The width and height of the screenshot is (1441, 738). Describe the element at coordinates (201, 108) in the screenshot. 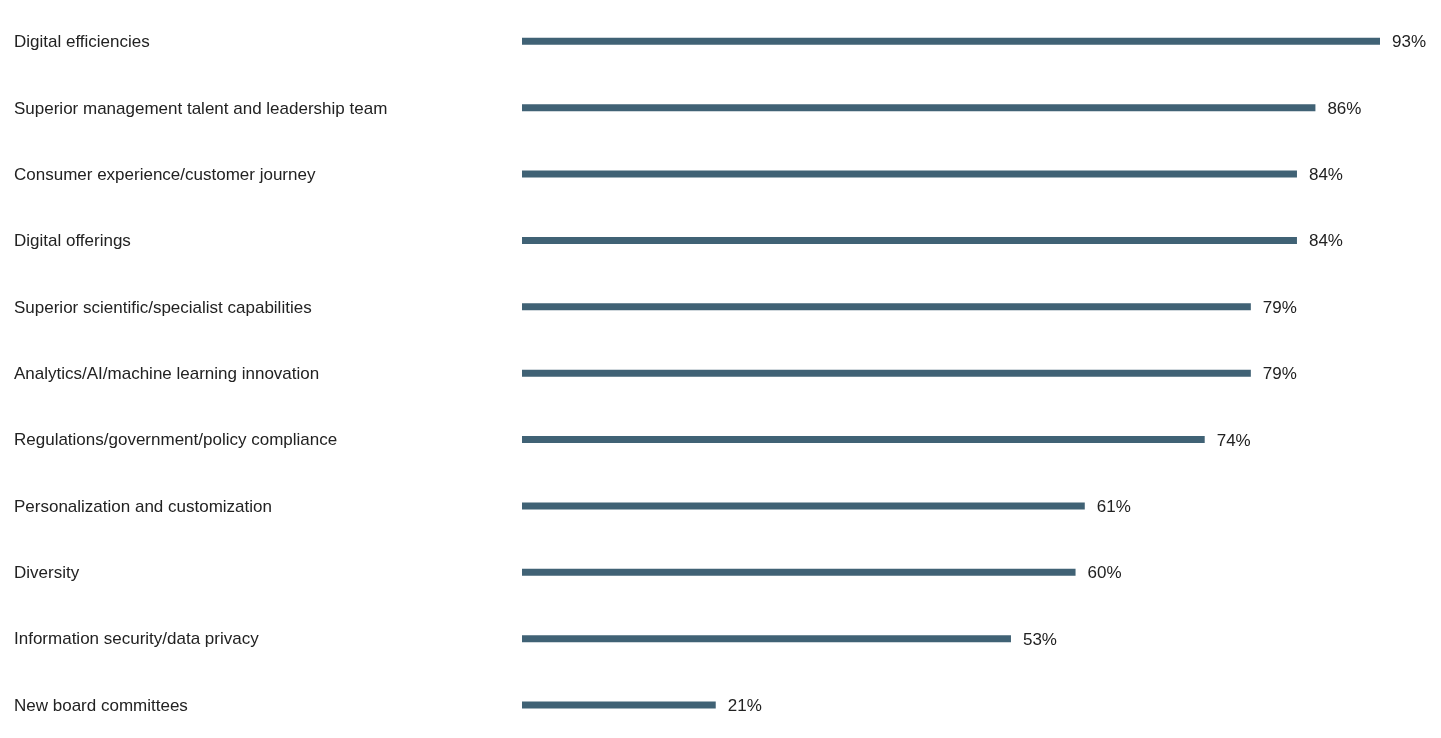

I see `y-tick-label: Superior management talent and leadership team` at that location.